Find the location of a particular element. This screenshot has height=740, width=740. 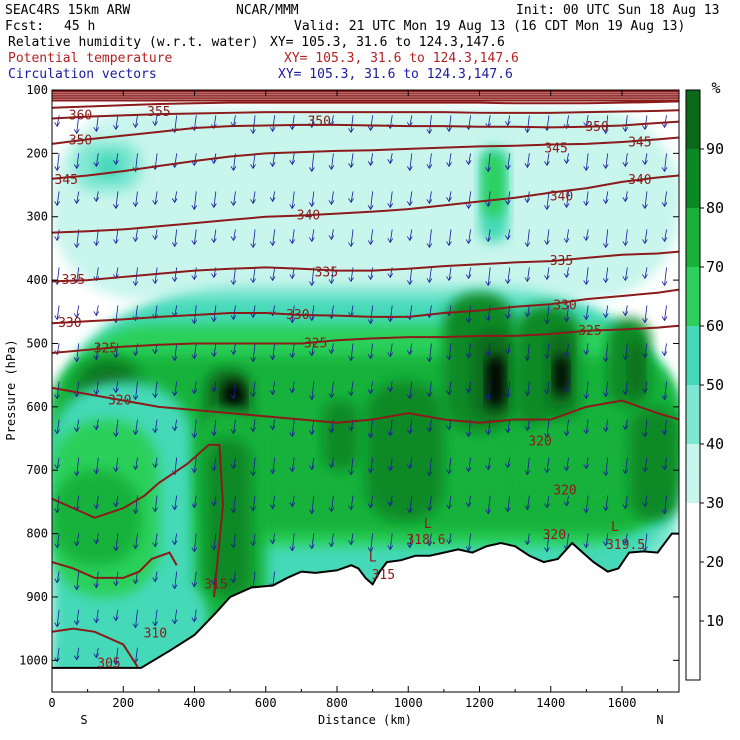

contour-label: 335 is located at coordinates (73, 280).